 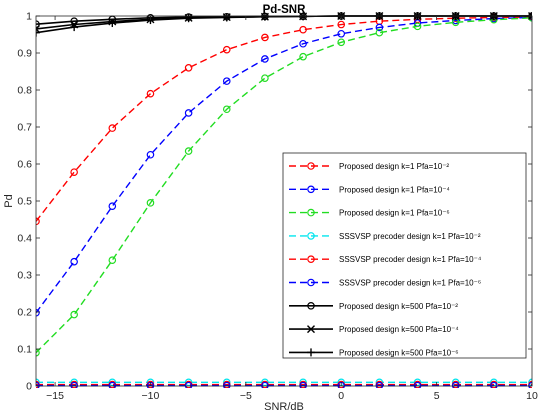 What do you see at coordinates (24, 276) in the screenshot?
I see `y-tick-label: 0.3` at bounding box center [24, 276].